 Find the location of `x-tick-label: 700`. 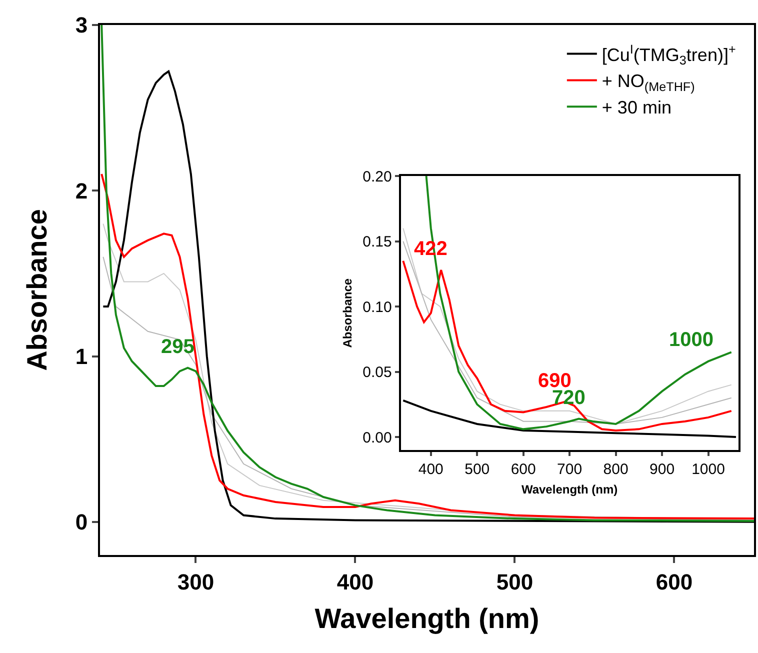

x-tick-label: 700 is located at coordinates (569, 469).